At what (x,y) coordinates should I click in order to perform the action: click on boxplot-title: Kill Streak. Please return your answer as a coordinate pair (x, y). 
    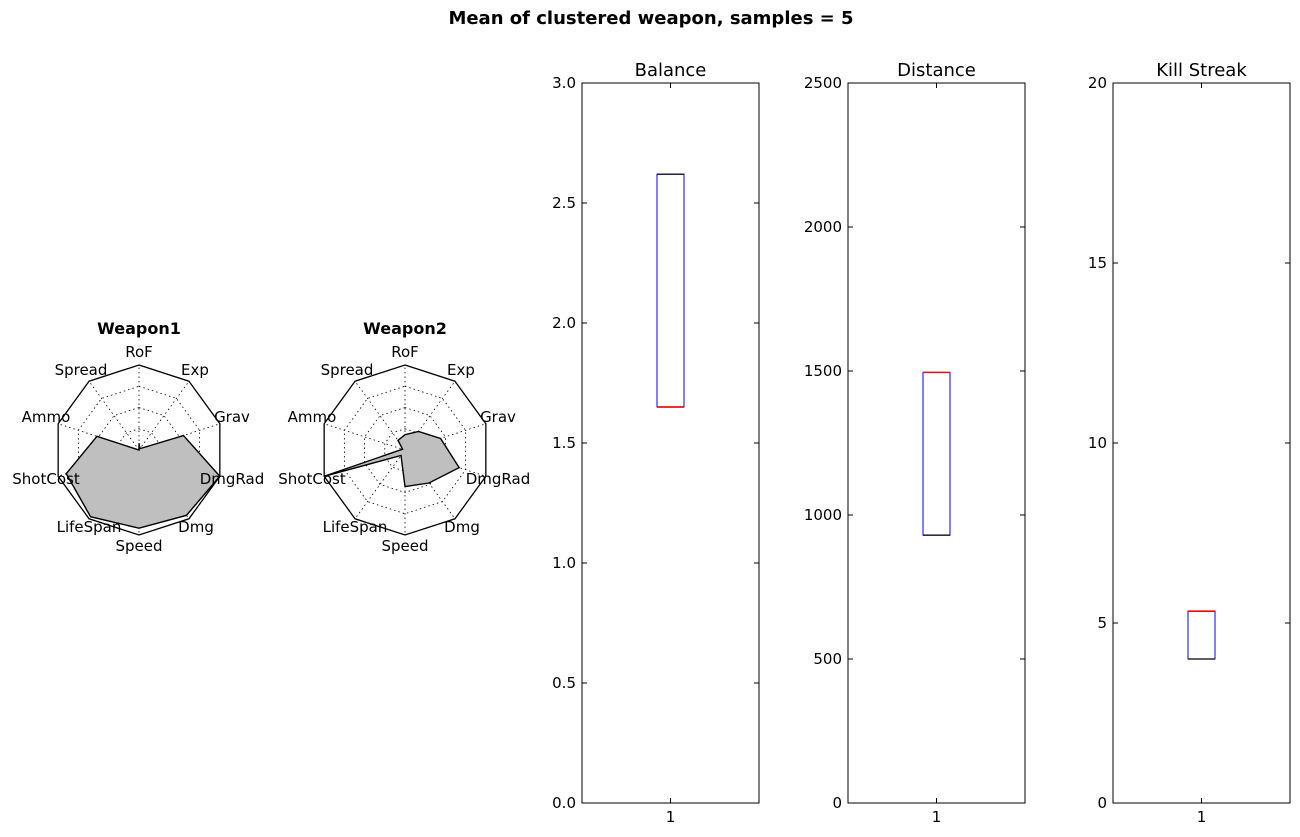
    Looking at the image, I should click on (1201, 70).